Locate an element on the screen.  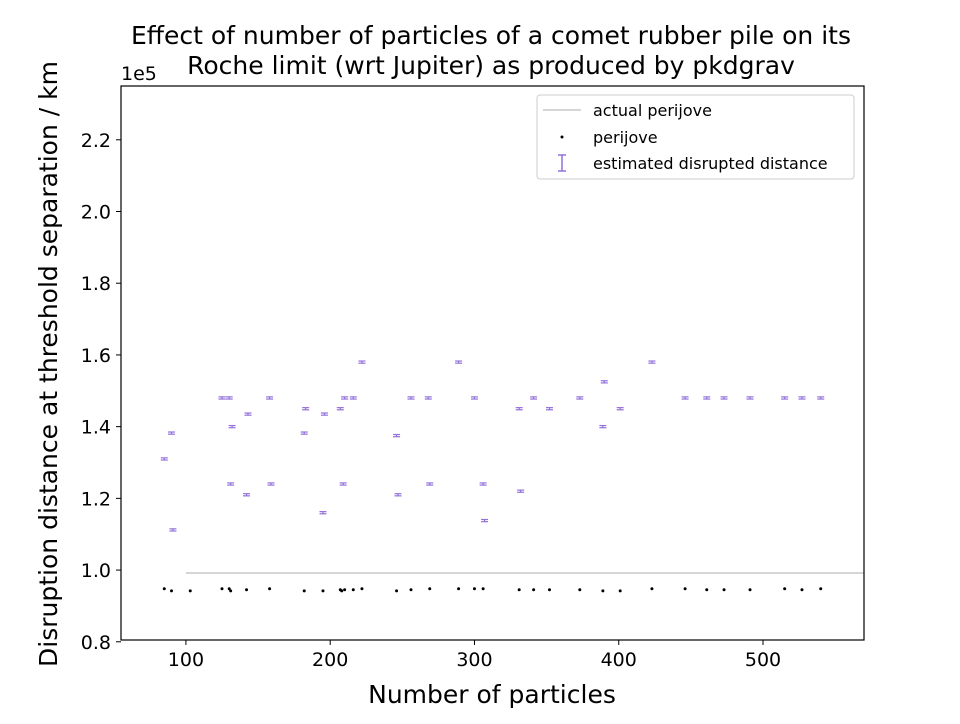
legend-box is located at coordinates (695, 137).